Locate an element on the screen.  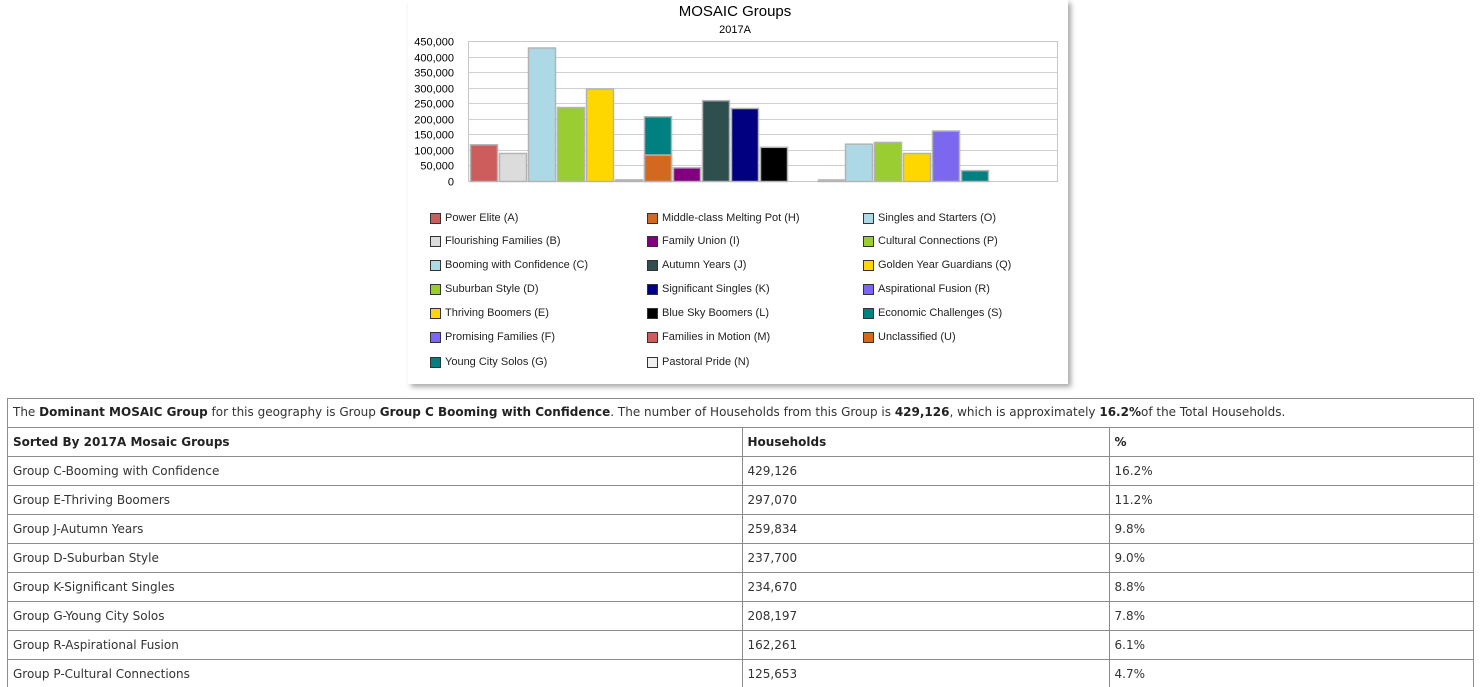
legend-label: Unclassified (U) is located at coordinates (917, 337).